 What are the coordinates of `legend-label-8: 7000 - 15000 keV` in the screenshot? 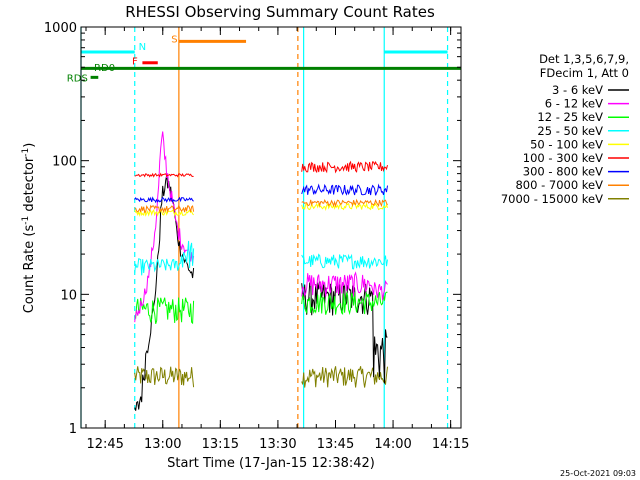 It's located at (552, 199).